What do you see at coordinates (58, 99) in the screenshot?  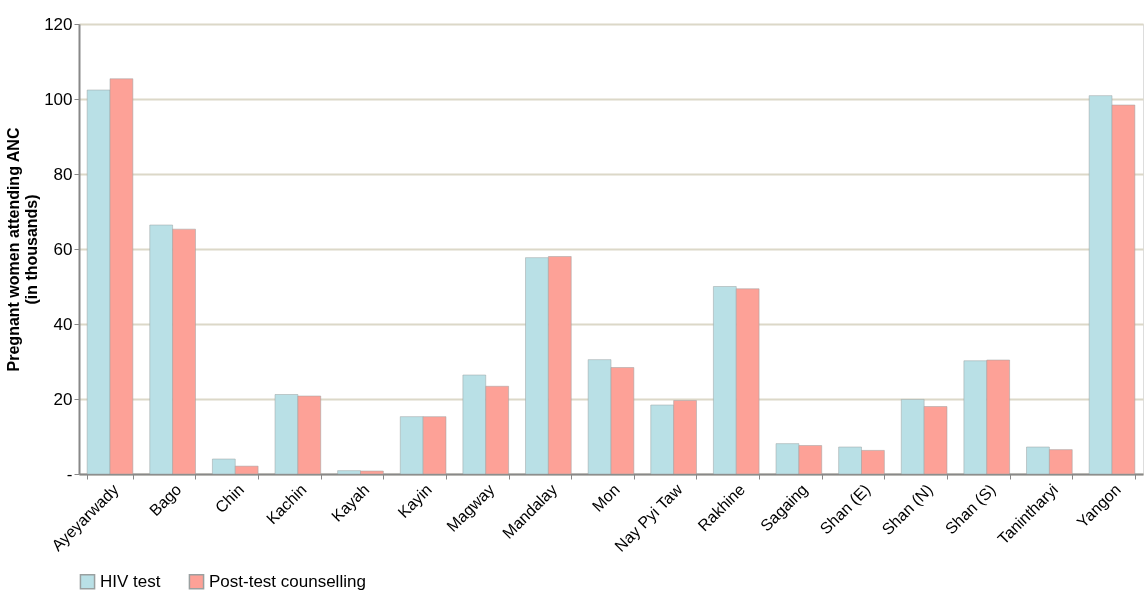 I see `y-tick-label: 100` at bounding box center [58, 99].